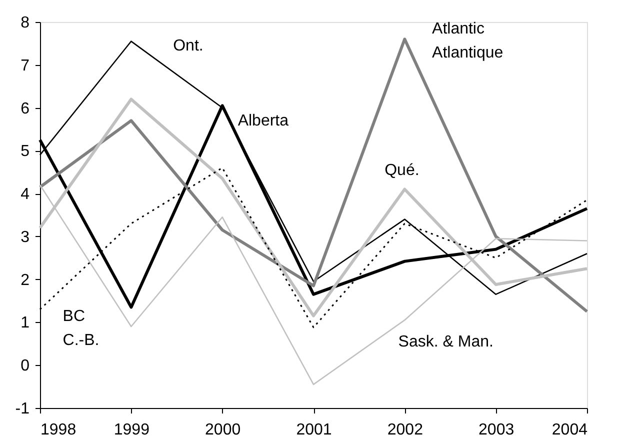 This screenshot has height=445, width=629. Describe the element at coordinates (402, 170) in the screenshot. I see `series-label: Qué.` at that location.